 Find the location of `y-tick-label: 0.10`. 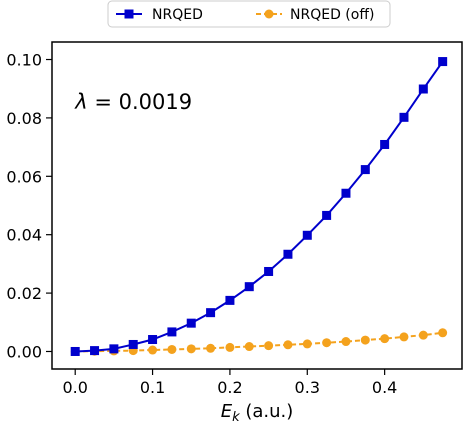

y-tick-label: 0.10 is located at coordinates (24, 60).